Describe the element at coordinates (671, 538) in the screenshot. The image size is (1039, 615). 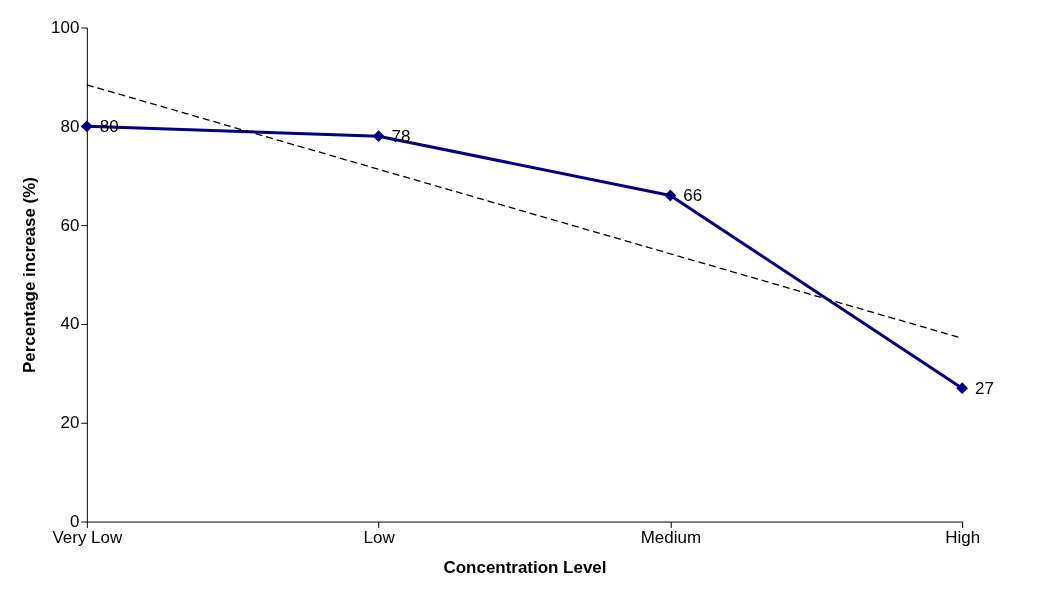
I see `x-tick-label: Medium` at that location.